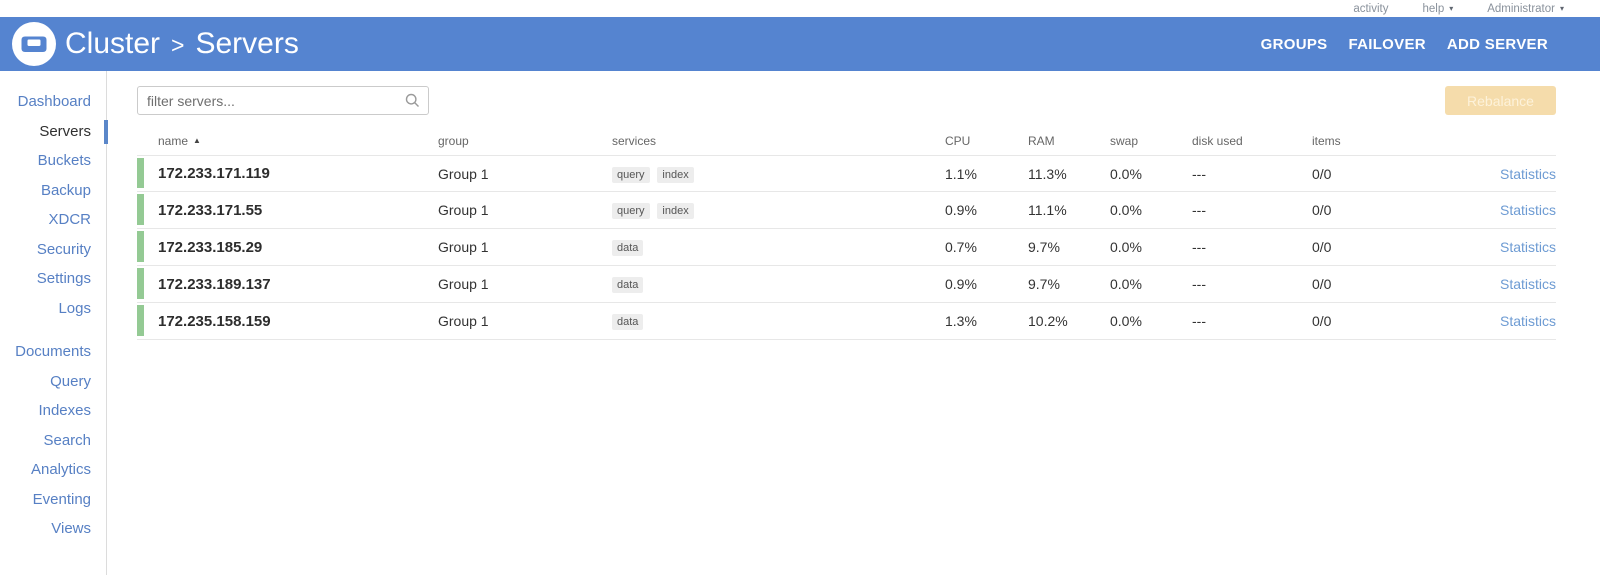 This screenshot has width=1600, height=575. I want to click on sidebar-item-backup: Backup, so click(65, 190).